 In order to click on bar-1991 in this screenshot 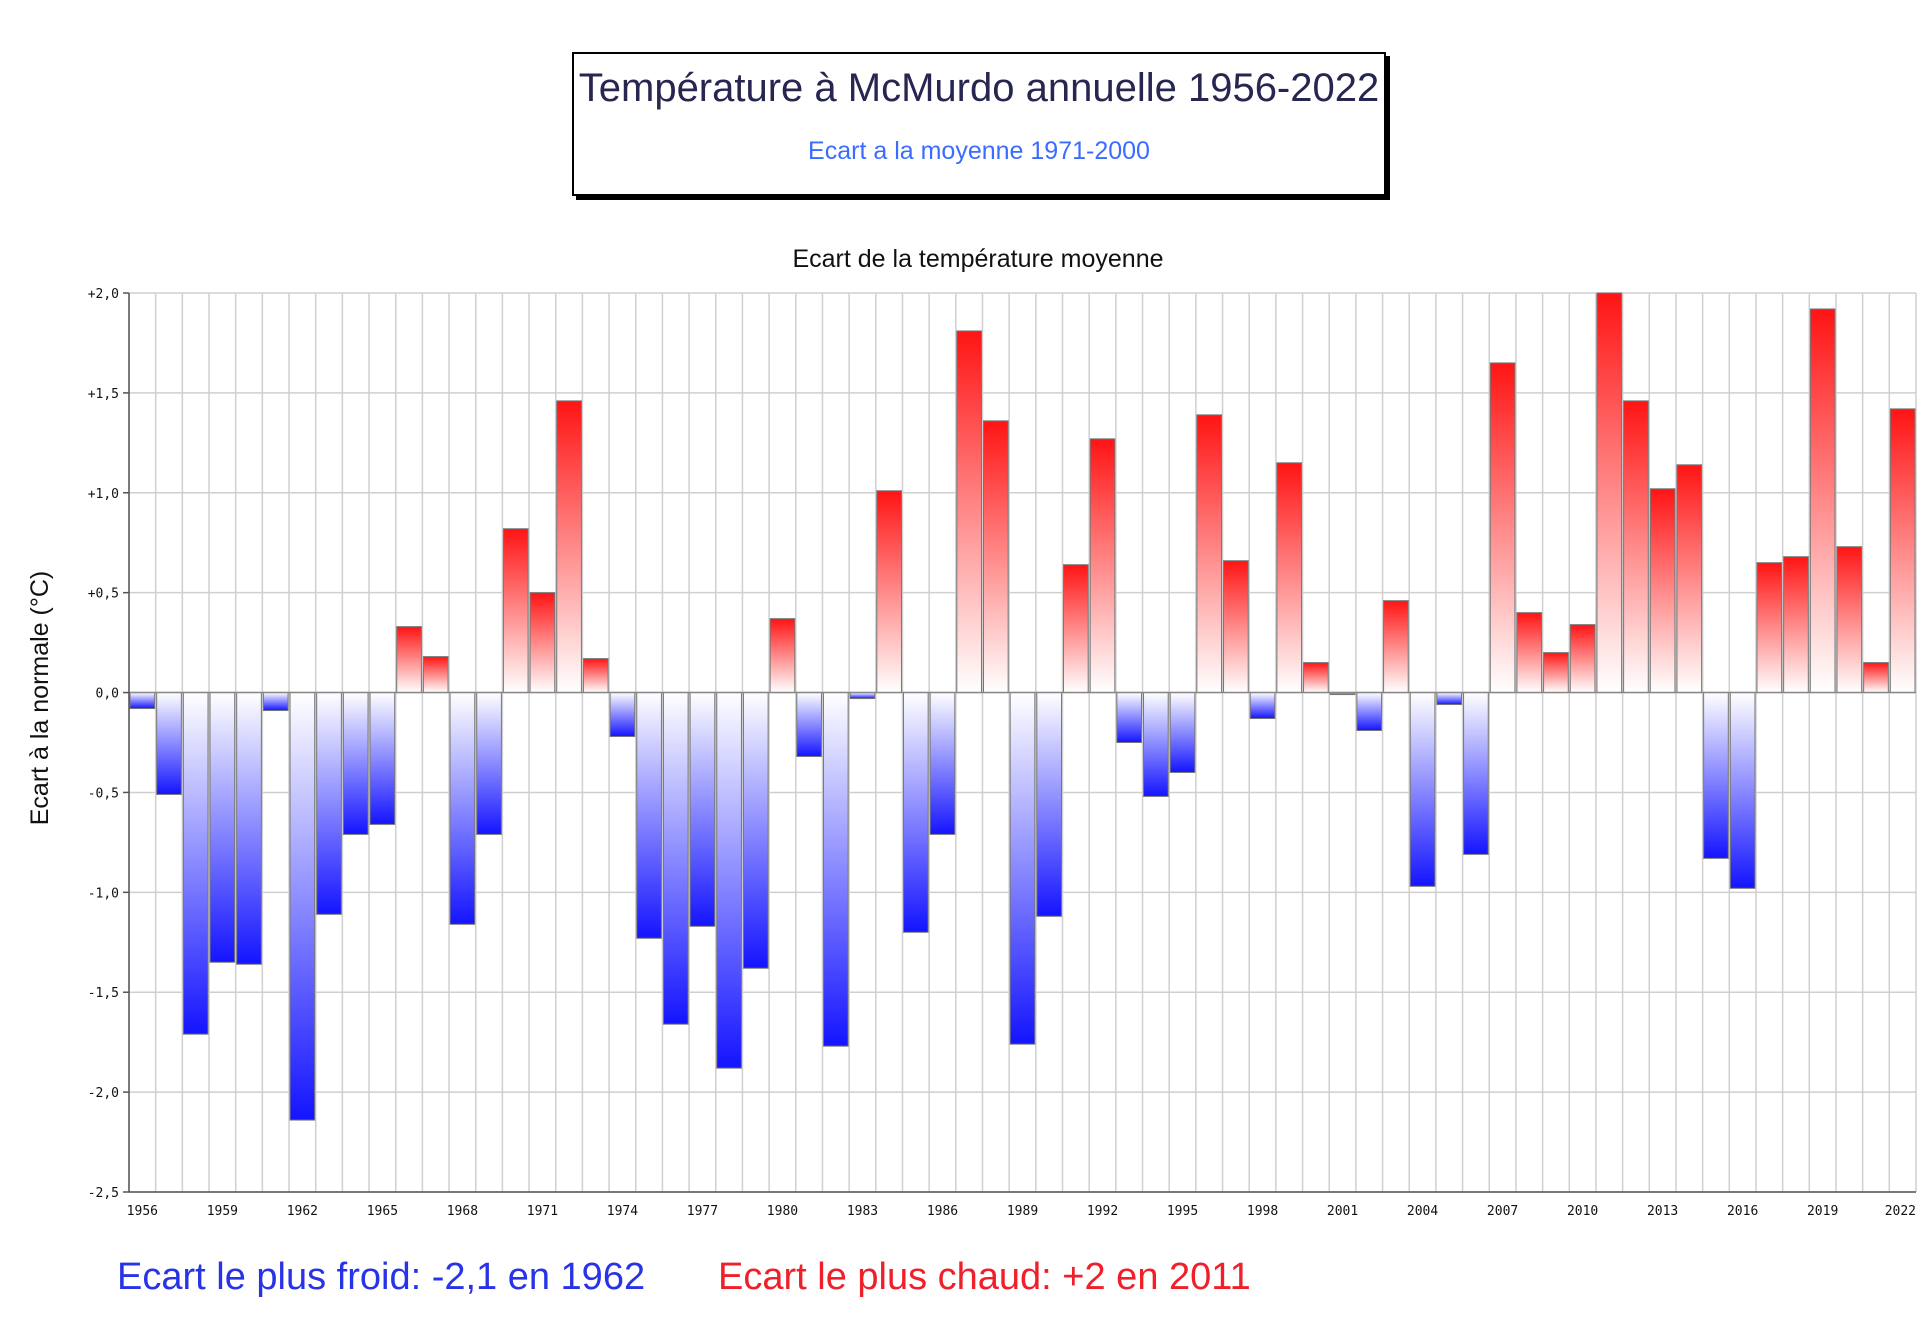, I will do `click(1076, 629)`.